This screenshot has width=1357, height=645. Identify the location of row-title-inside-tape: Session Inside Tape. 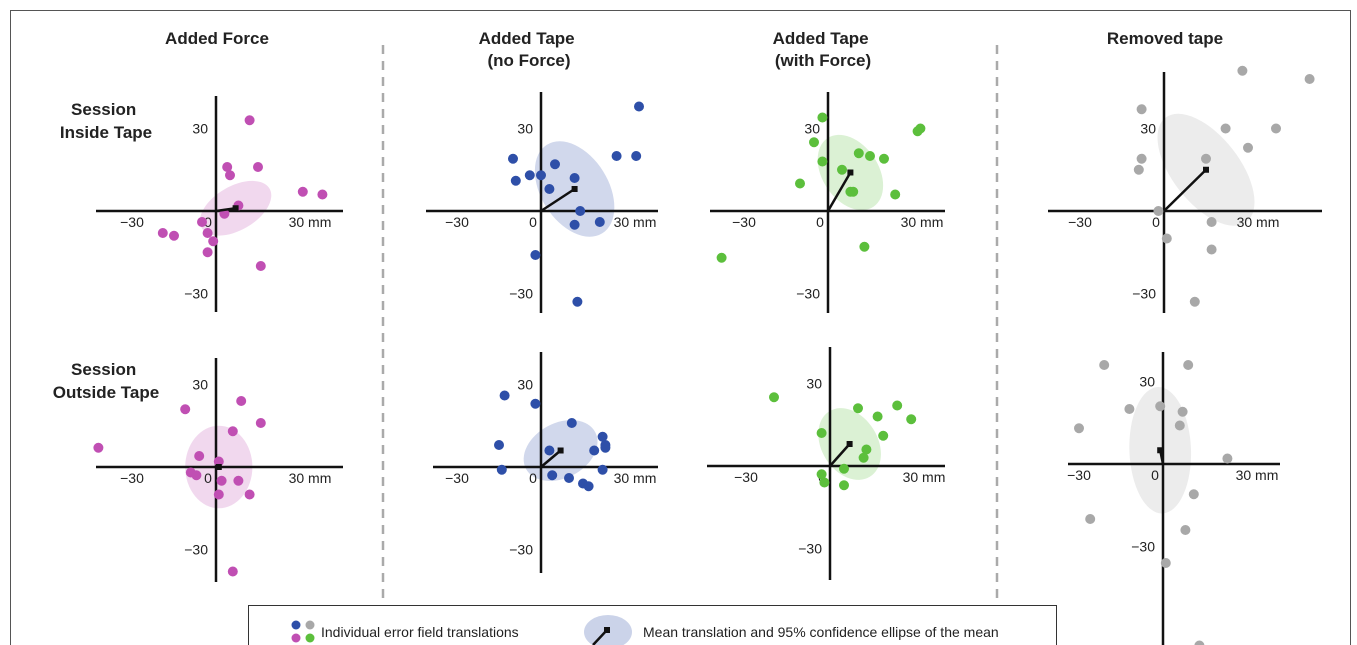
(106, 121).